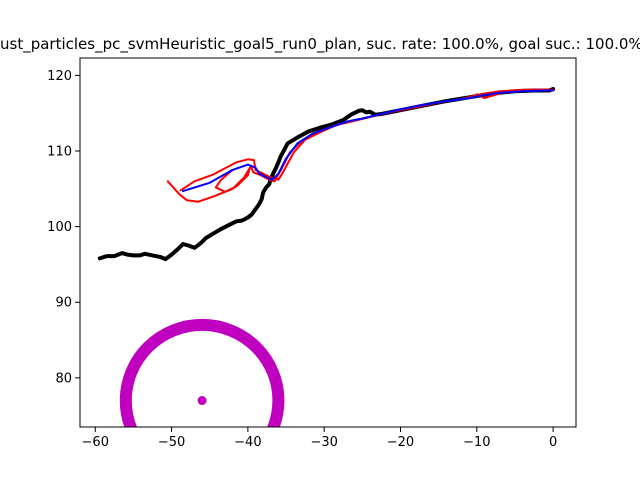 The image size is (640, 480). I want to click on y-tick-label: 110, so click(59, 152).